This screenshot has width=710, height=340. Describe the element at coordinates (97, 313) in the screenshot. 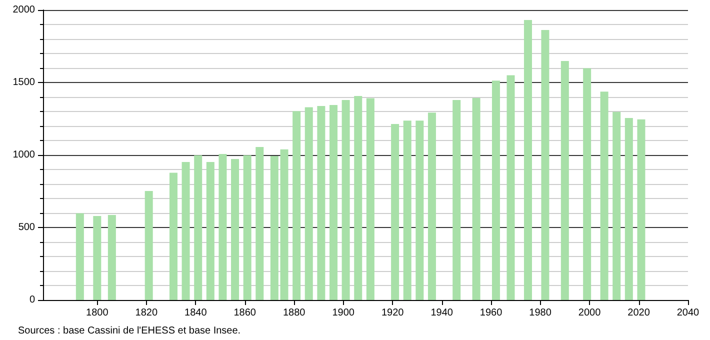

I see `x-tick-label: 1800` at that location.